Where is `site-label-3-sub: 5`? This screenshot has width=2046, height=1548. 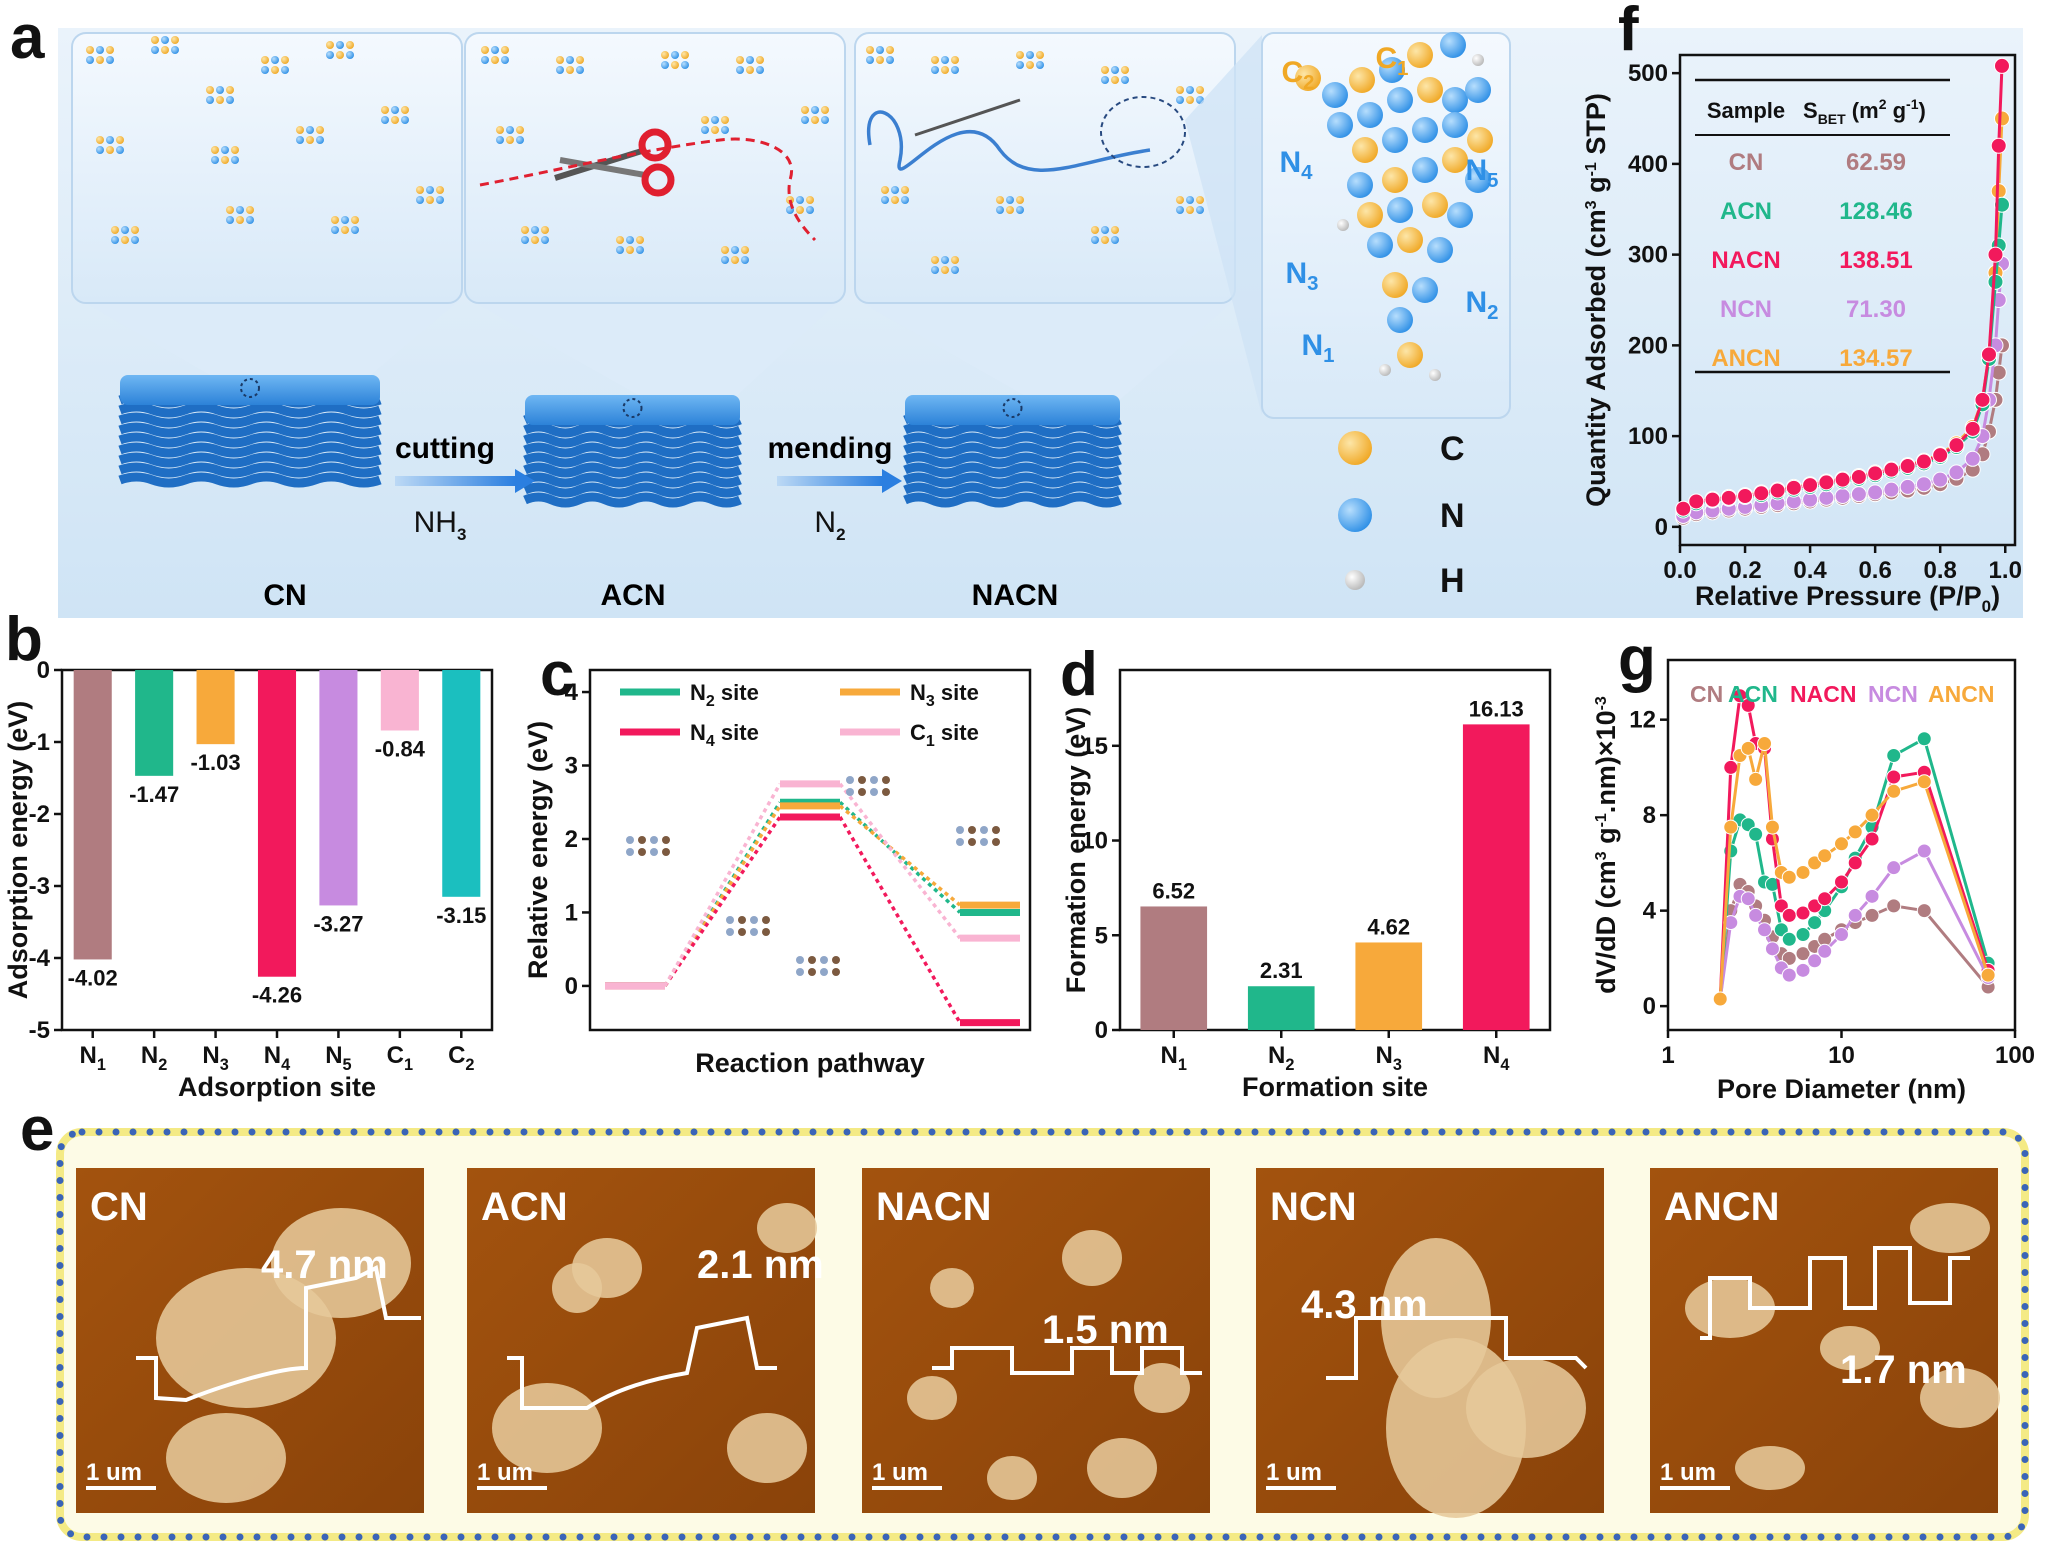
site-label-3-sub: 5 is located at coordinates (1492, 181).